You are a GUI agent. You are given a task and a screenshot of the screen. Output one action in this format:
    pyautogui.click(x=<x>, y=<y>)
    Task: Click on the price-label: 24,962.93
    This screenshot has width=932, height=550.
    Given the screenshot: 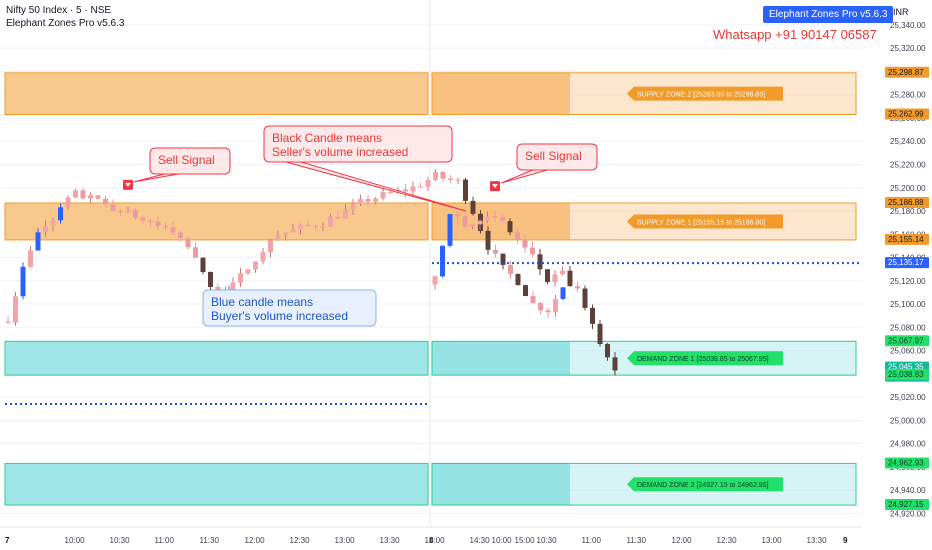 What is the action you would take?
    pyautogui.click(x=907, y=463)
    